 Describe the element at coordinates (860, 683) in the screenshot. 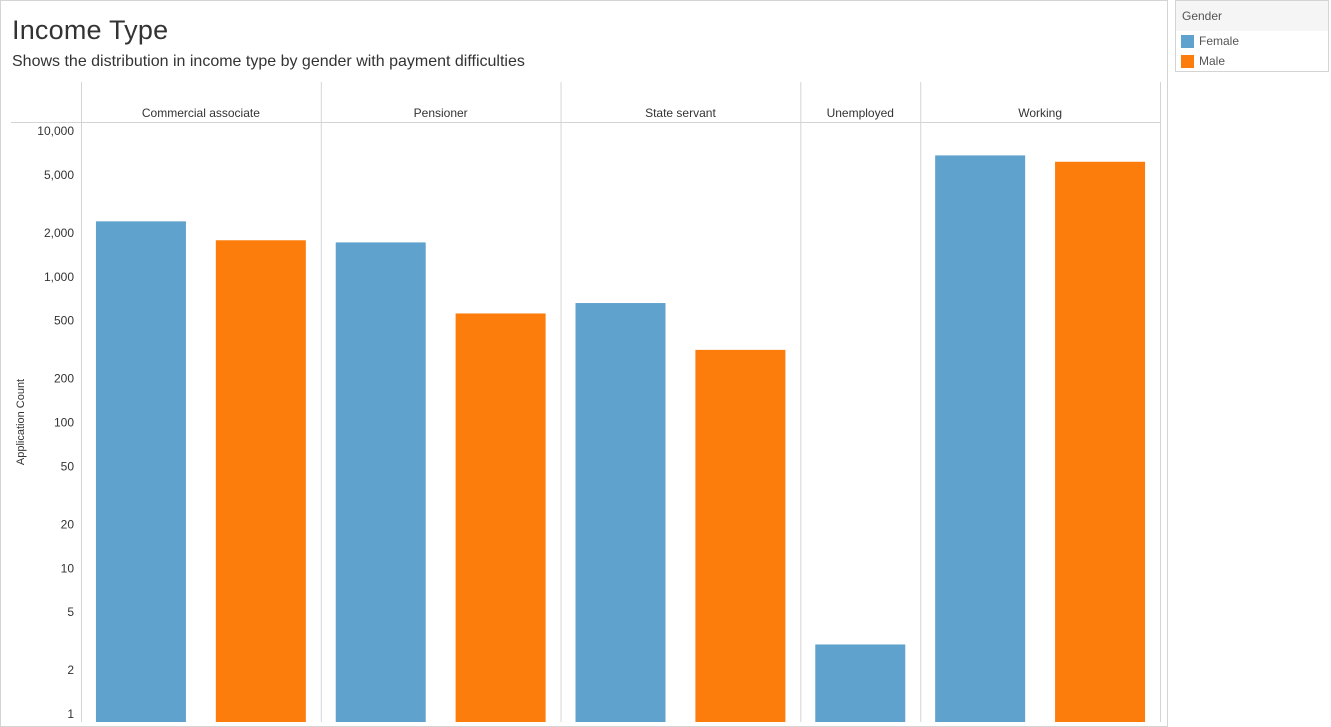

I see `bar-unemployed-female` at that location.